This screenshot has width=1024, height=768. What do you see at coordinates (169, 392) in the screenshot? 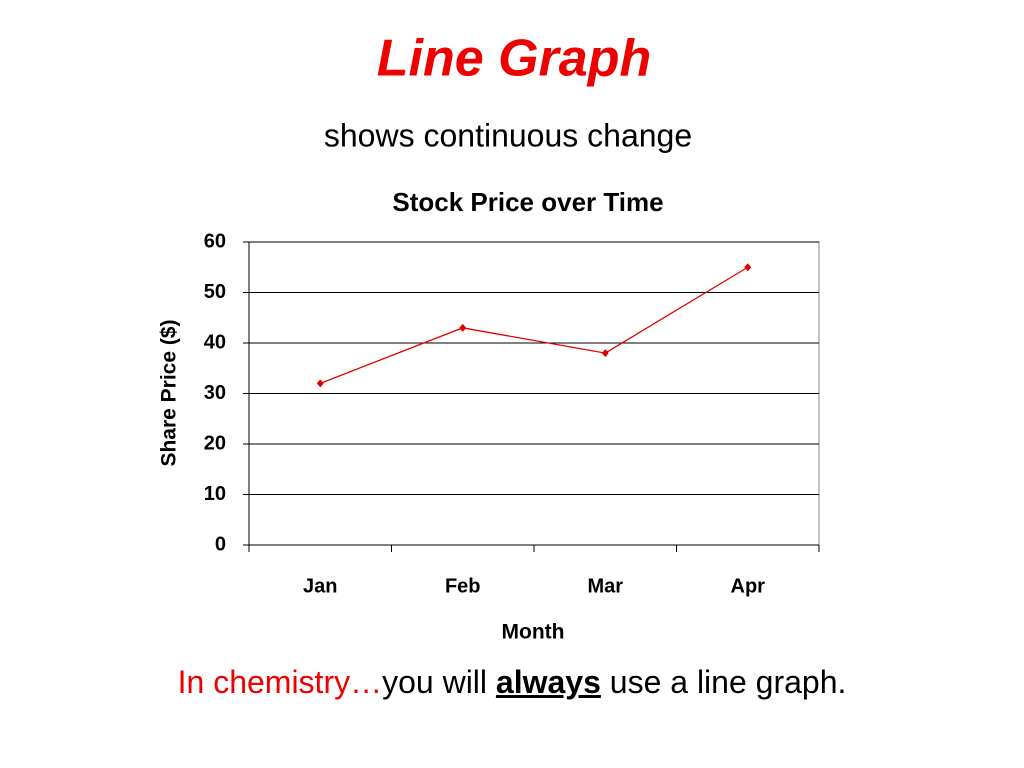
I see `y-axis-label: Share Price ($)` at bounding box center [169, 392].